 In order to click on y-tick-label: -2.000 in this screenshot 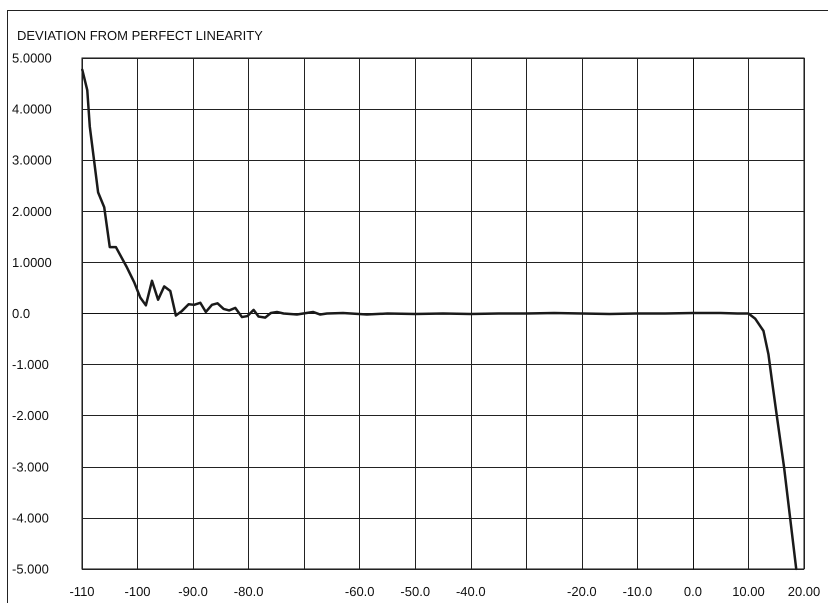, I will do `click(30, 416)`.